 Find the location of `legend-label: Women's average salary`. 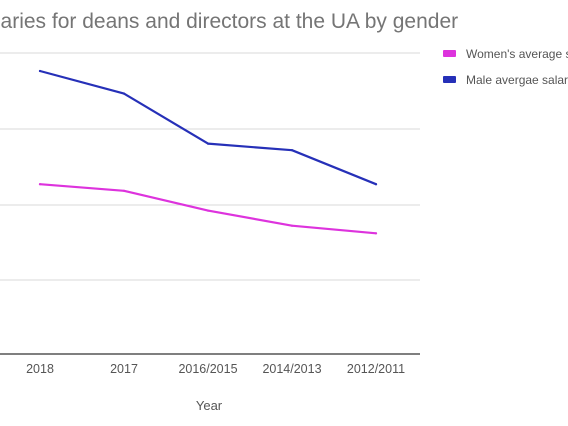

legend-label: Women's average salary is located at coordinates (517, 54).